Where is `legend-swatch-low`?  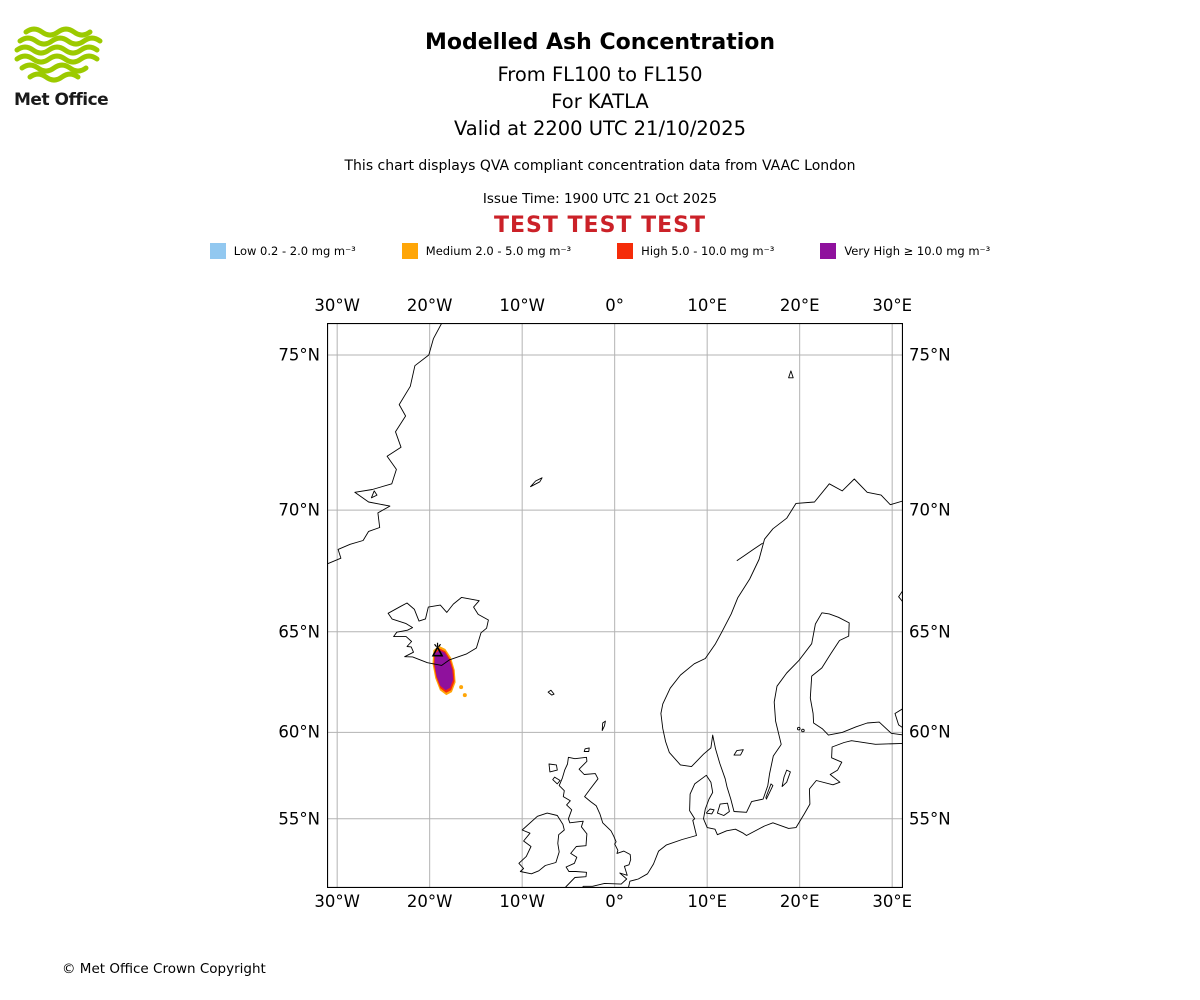 legend-swatch-low is located at coordinates (217, 251).